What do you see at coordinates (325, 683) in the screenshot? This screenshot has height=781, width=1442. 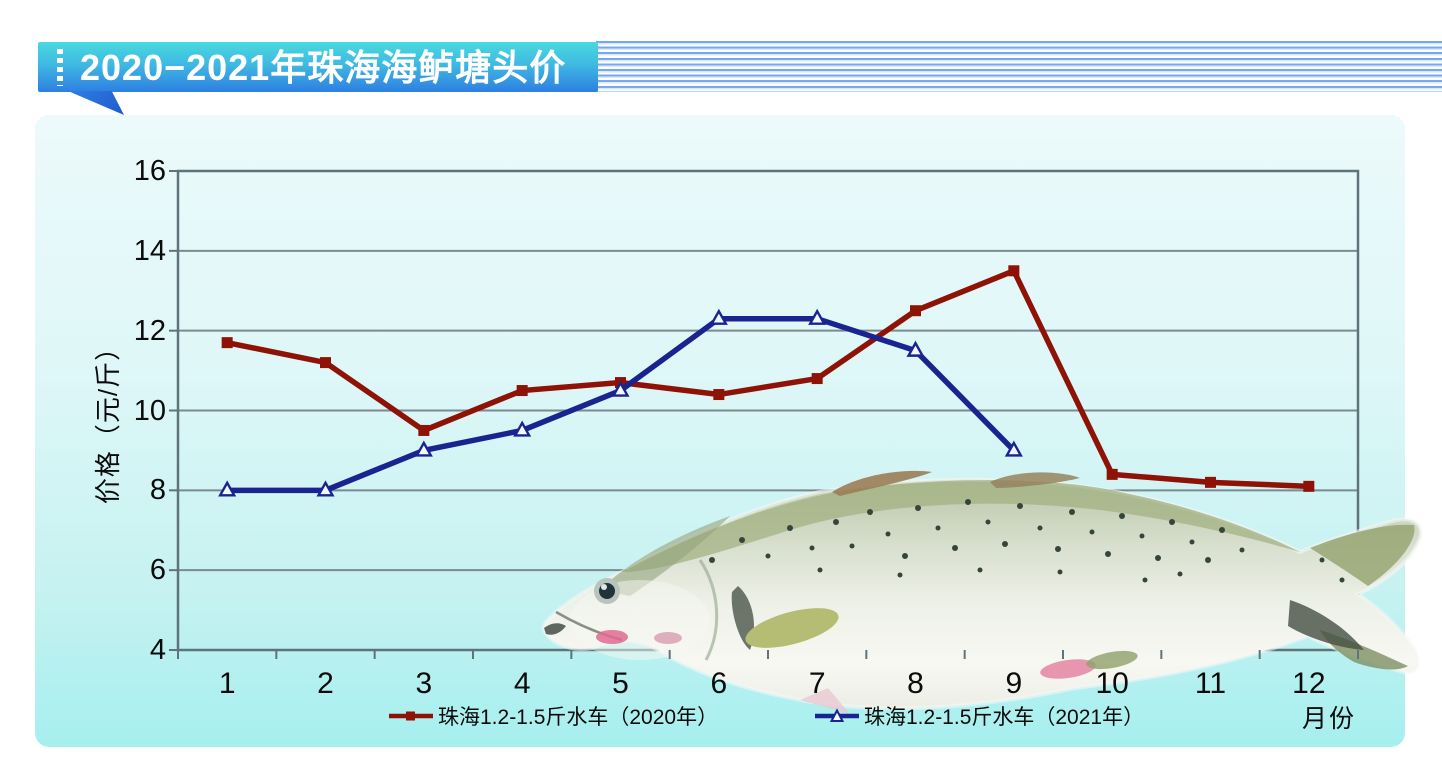 I see `x-tick-label: 2` at bounding box center [325, 683].